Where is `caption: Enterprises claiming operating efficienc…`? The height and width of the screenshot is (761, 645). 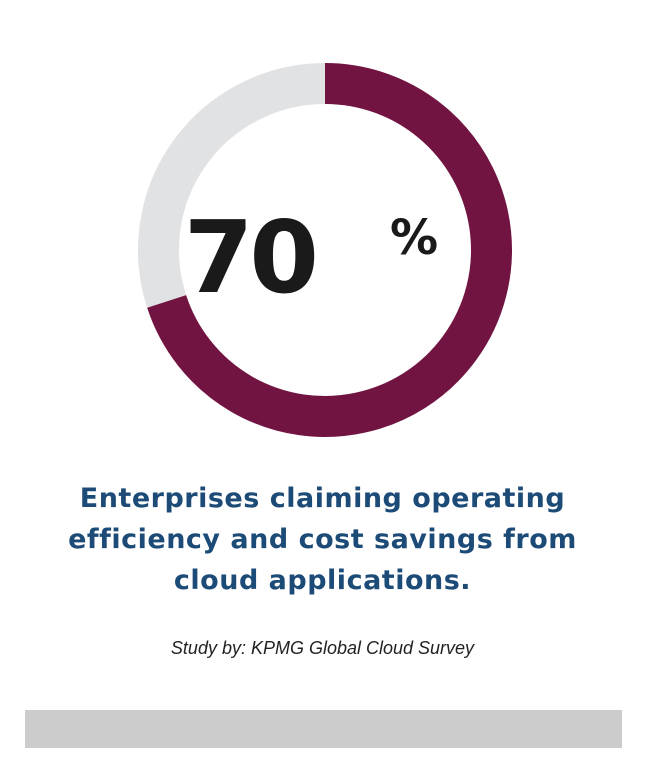 caption: Enterprises claiming operating efficienc… is located at coordinates (322, 539).